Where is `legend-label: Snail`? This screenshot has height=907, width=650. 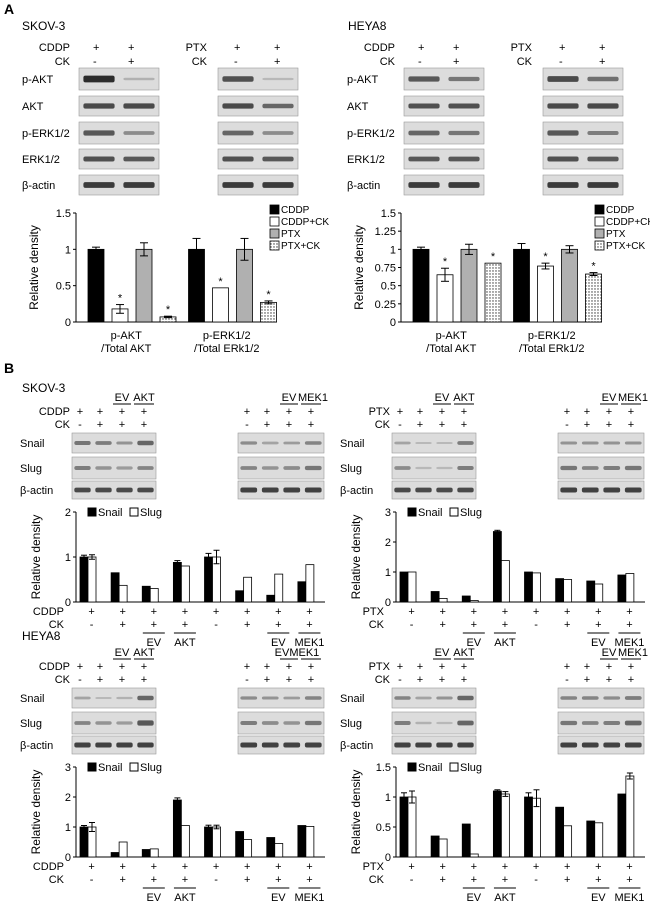 legend-label: Snail is located at coordinates (110, 513).